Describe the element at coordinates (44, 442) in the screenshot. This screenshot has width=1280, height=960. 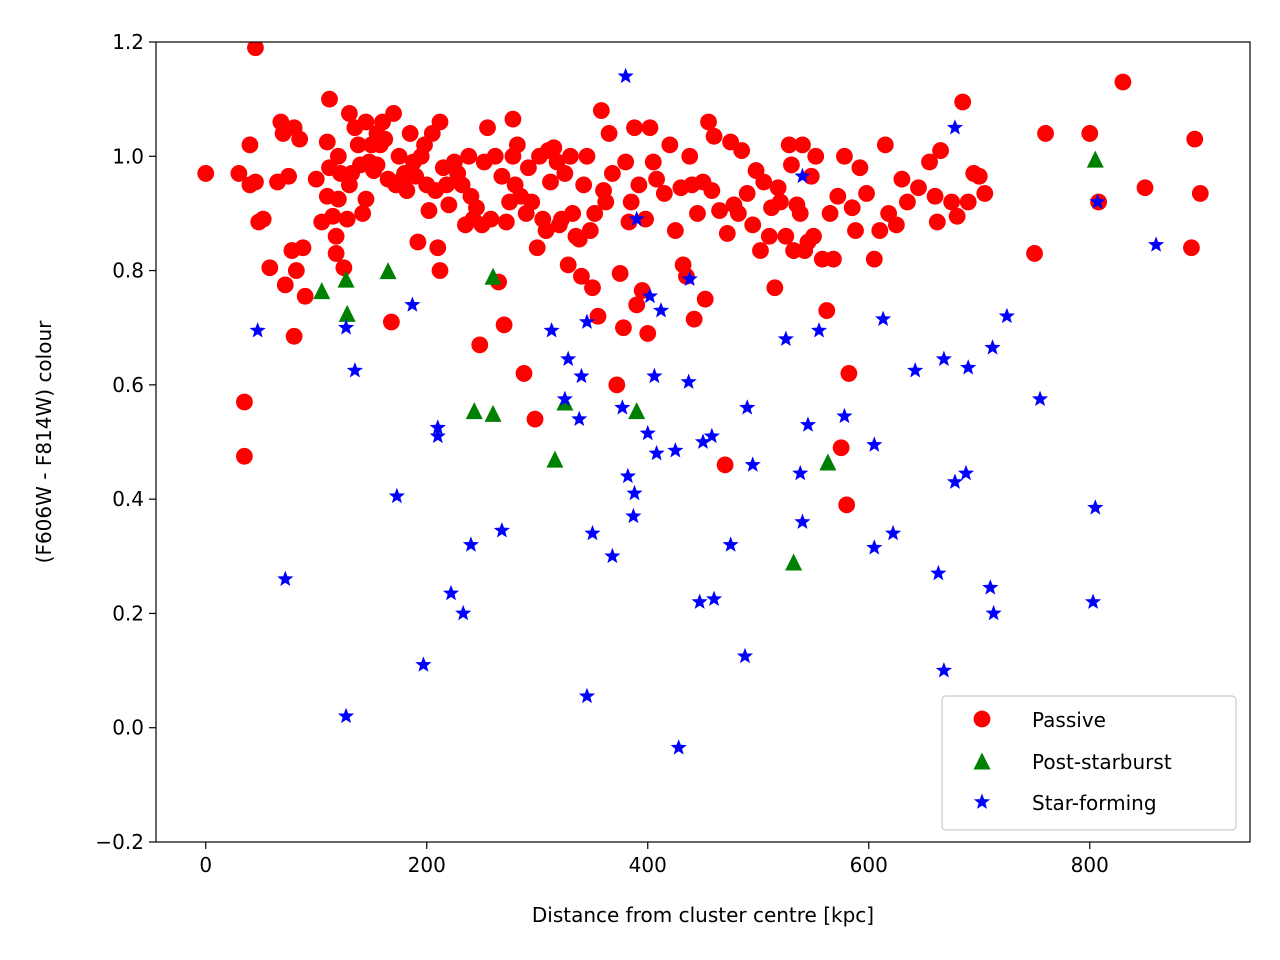
I see `y-axis-label: (F606W - F814W) colour` at that location.